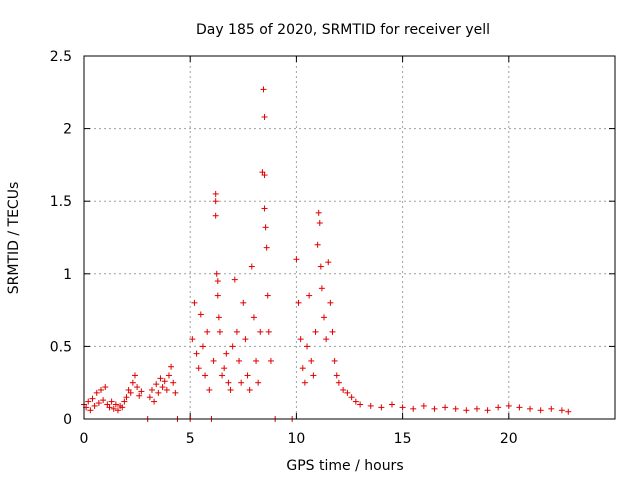 The width and height of the screenshot is (640, 480). Describe the element at coordinates (67, 275) in the screenshot. I see `y-tick-label: 1` at that location.